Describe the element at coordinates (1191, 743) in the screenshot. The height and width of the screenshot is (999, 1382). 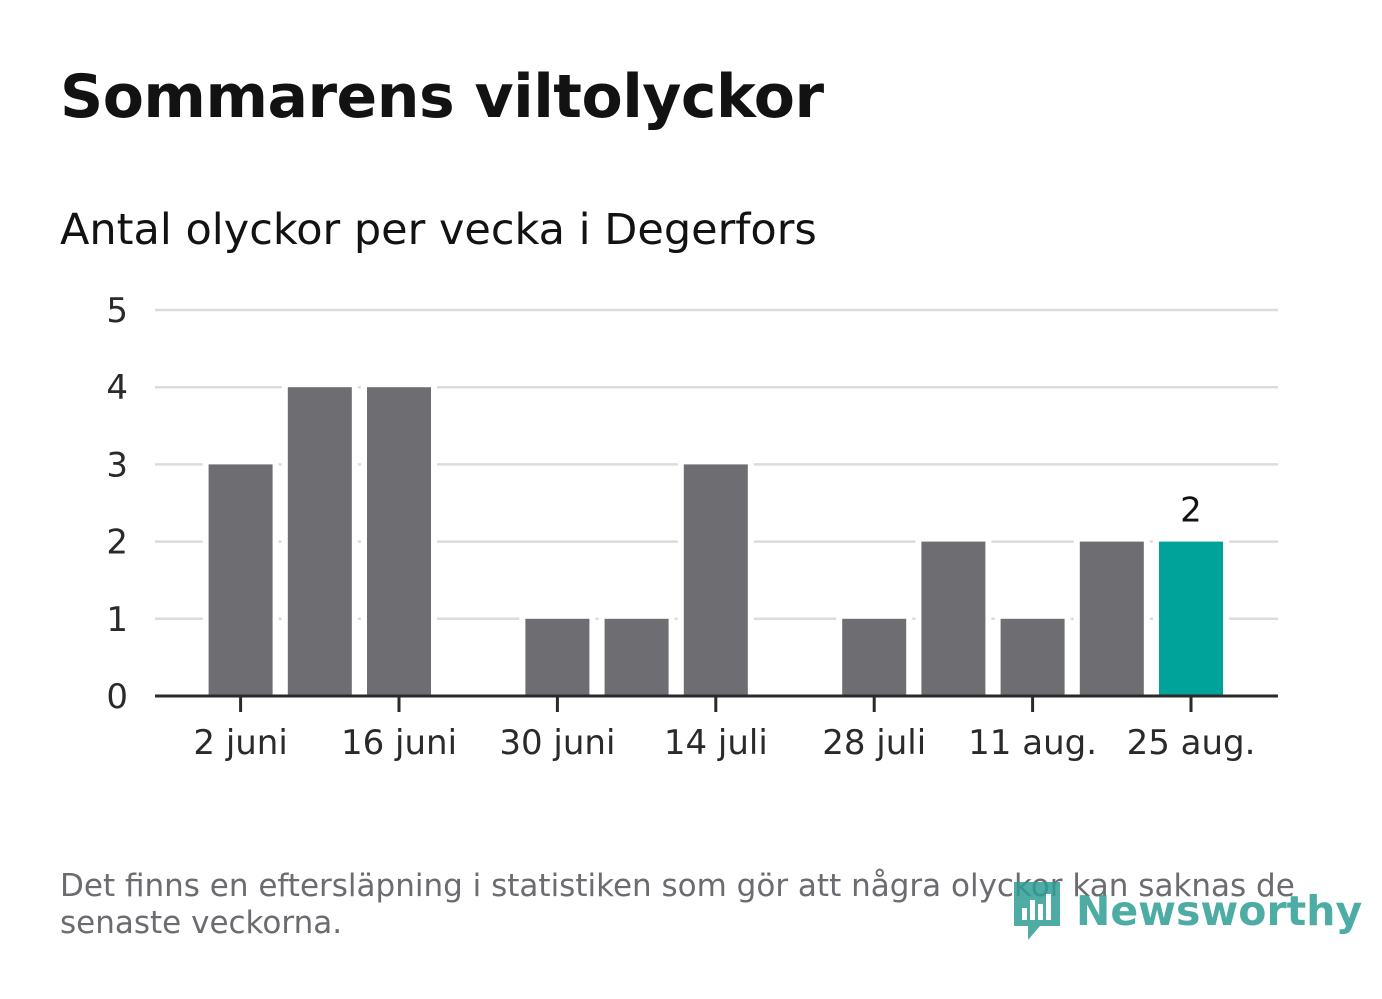
I see `x-tick-label: 25 aug.` at that location.